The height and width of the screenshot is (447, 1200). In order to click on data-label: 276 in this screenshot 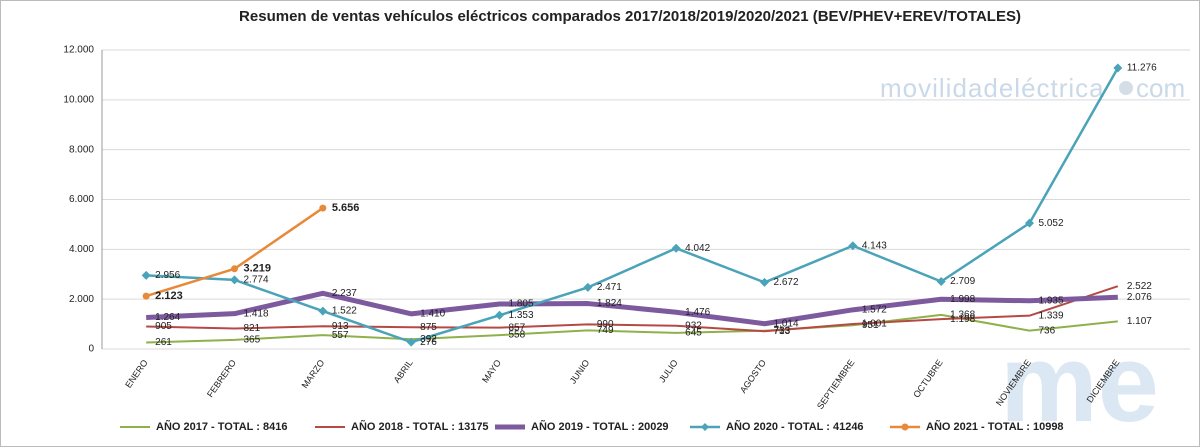, I will do `click(428, 342)`.